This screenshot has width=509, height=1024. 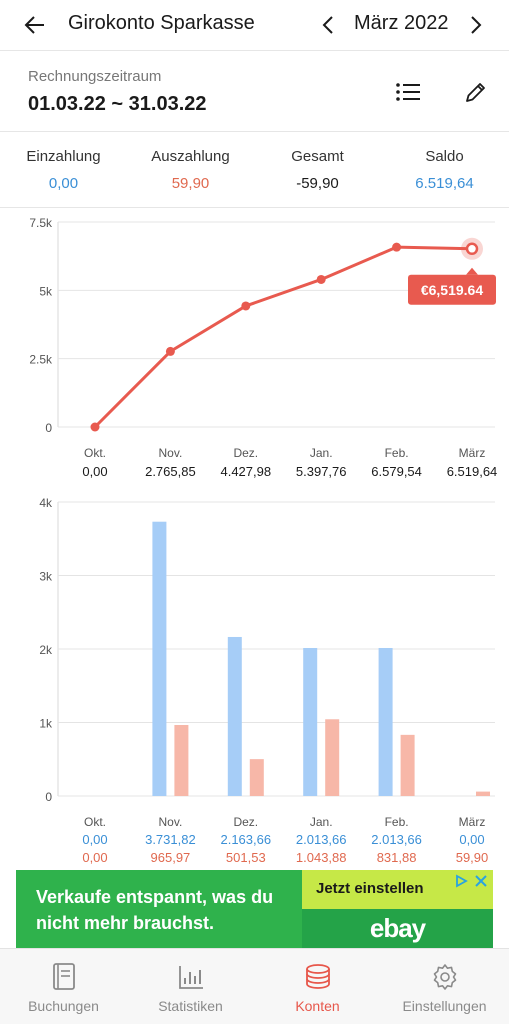 What do you see at coordinates (444, 166) in the screenshot?
I see `summary-balance: Saldo 6.519,64` at bounding box center [444, 166].